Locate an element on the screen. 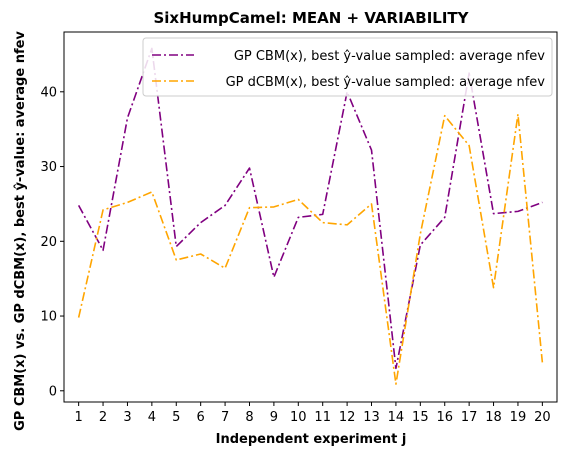 This screenshot has height=459, width=569. x-axis: 1 2 3 4 5 6 7 8 9 10 11 12 13 14 15 16 17 18 19 20 is located at coordinates (313, 413).